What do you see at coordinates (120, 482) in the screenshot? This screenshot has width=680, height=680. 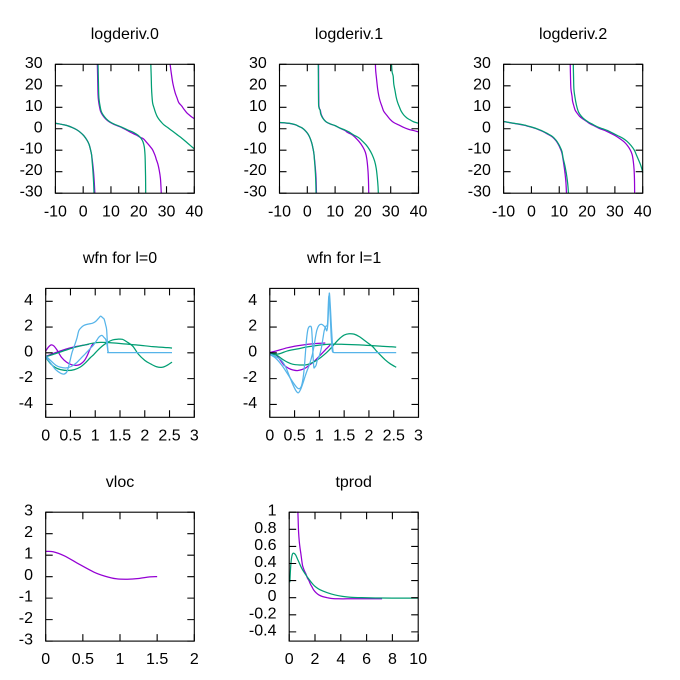 I see `svg-text: vloc` at bounding box center [120, 482].